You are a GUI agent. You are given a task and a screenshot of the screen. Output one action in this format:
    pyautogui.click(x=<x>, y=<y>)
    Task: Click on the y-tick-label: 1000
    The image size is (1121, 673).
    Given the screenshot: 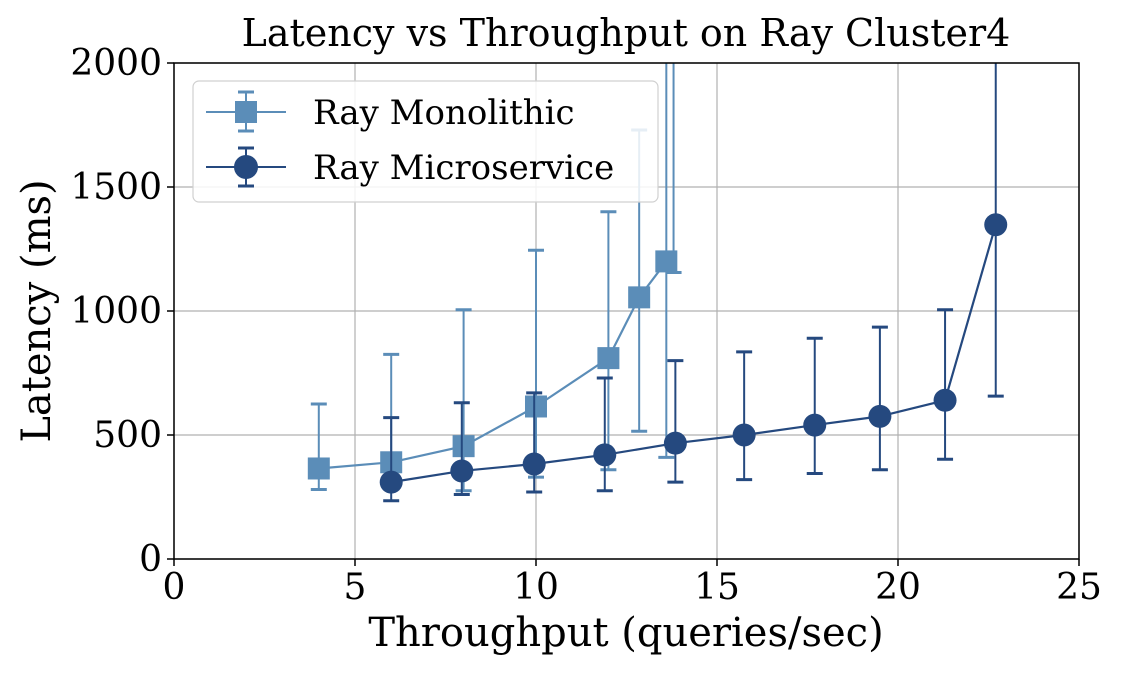 What is the action you would take?
    pyautogui.click(x=116, y=311)
    